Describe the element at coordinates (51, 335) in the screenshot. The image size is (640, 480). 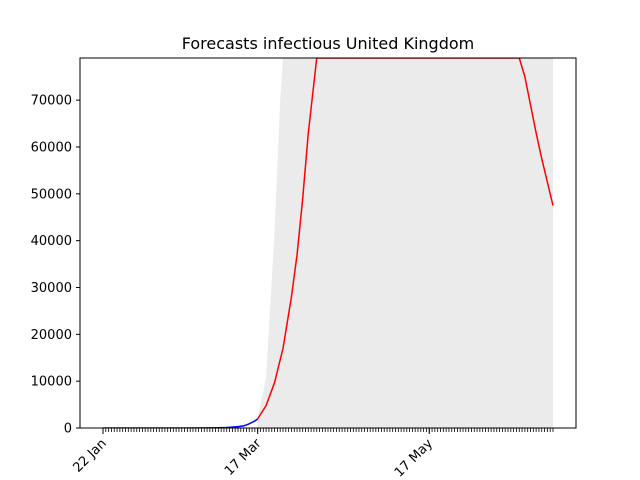
I see `y-tick-label: 20000` at that location.